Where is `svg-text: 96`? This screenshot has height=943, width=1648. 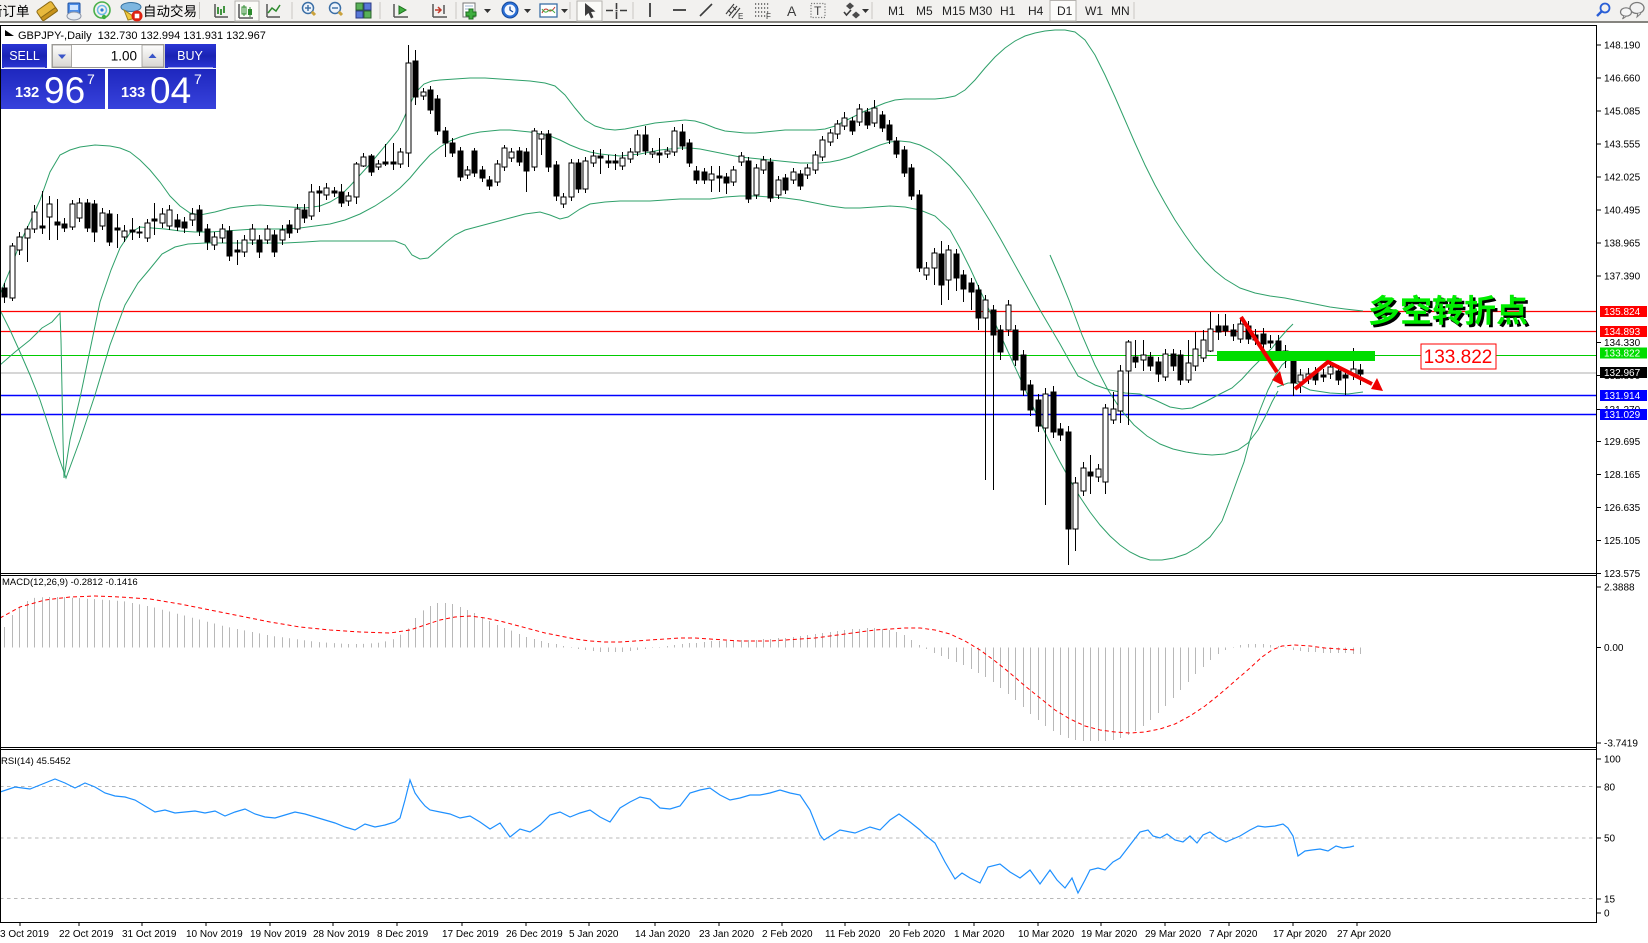
svg-text: 96 is located at coordinates (64, 90).